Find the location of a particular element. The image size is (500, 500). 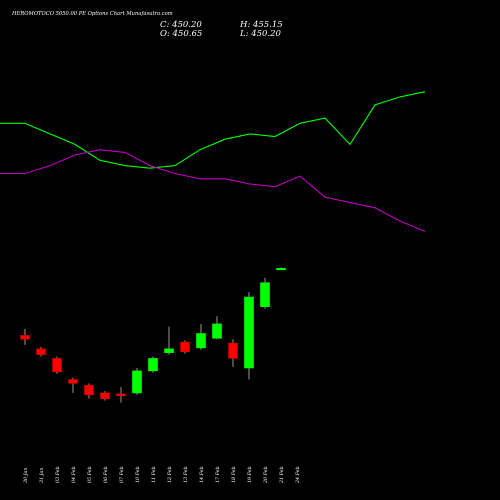

x-tick-label: 12 Feb is located at coordinates (170, 474).